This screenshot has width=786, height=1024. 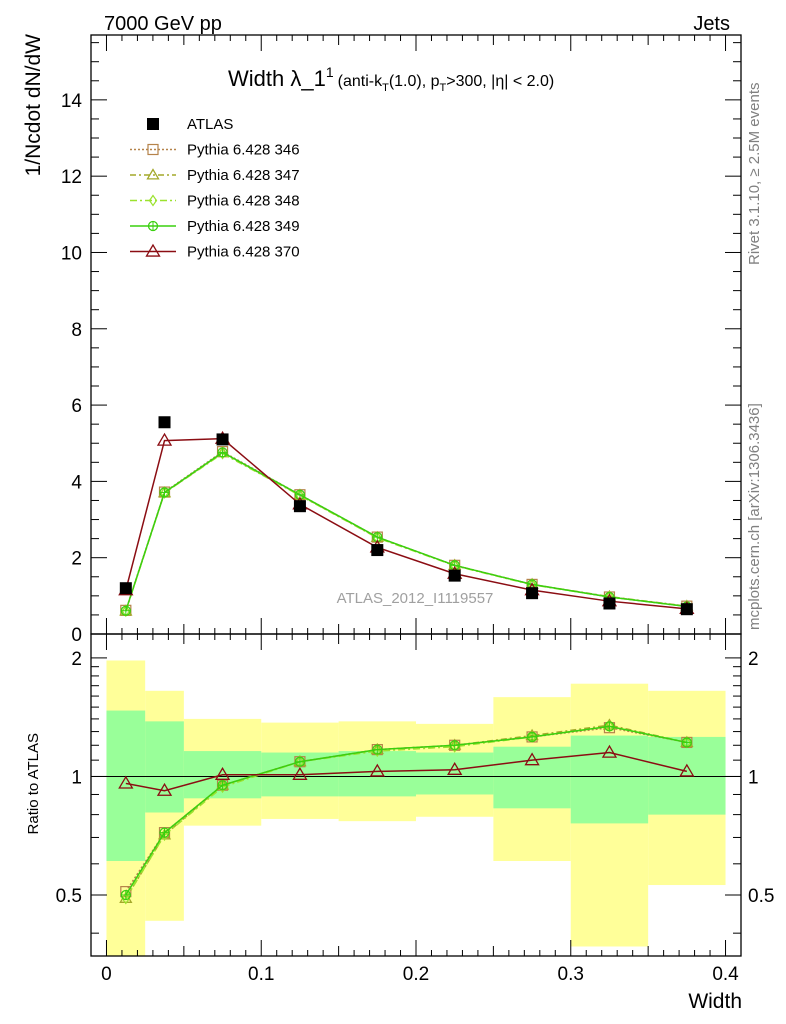 I want to click on ratio-tick-label-right-0: 0.5, so click(x=761, y=896).